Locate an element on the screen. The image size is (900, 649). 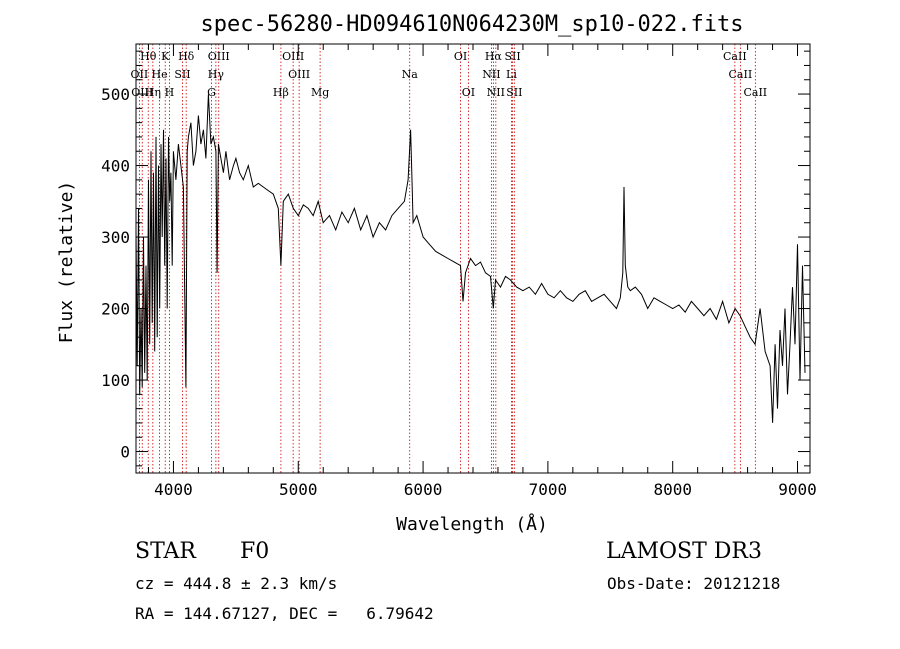
line-label: G is located at coordinates (211, 92).